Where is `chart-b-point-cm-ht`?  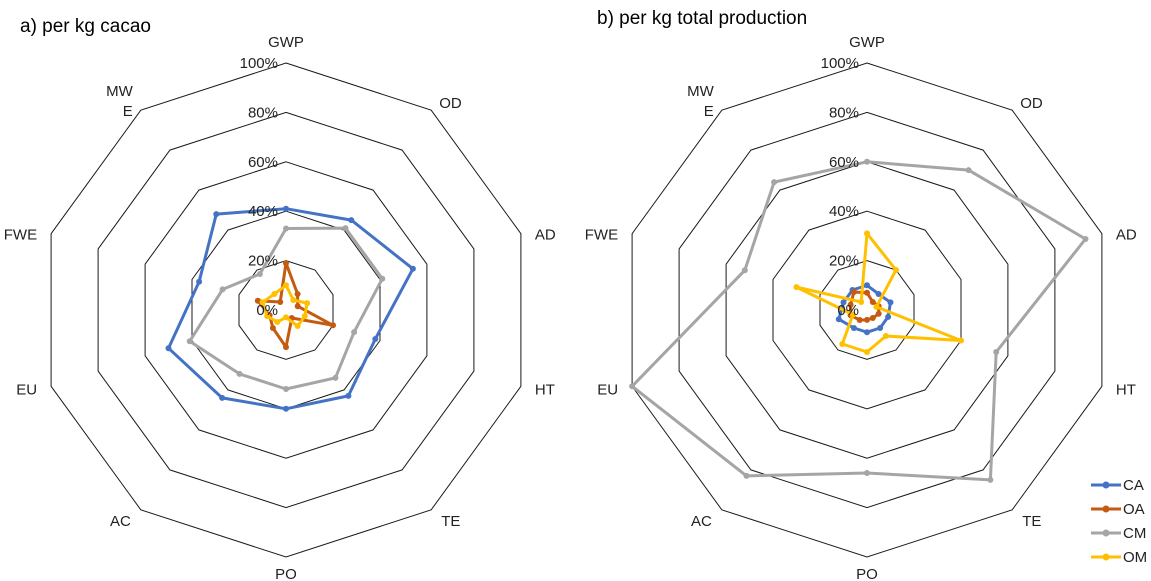 chart-b-point-cm-ht is located at coordinates (996, 352).